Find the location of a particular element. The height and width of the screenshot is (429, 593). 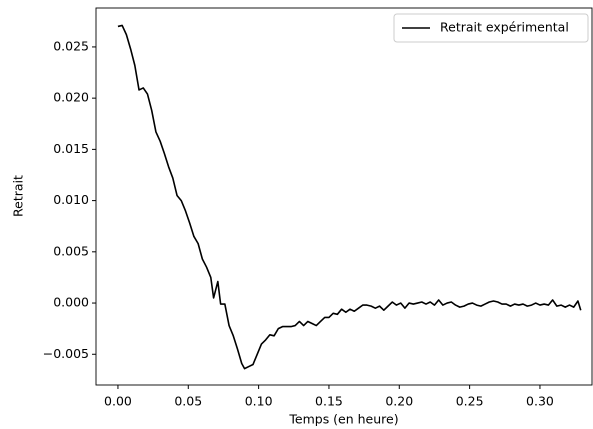

legend-label: Retrait expérimental is located at coordinates (504, 27).